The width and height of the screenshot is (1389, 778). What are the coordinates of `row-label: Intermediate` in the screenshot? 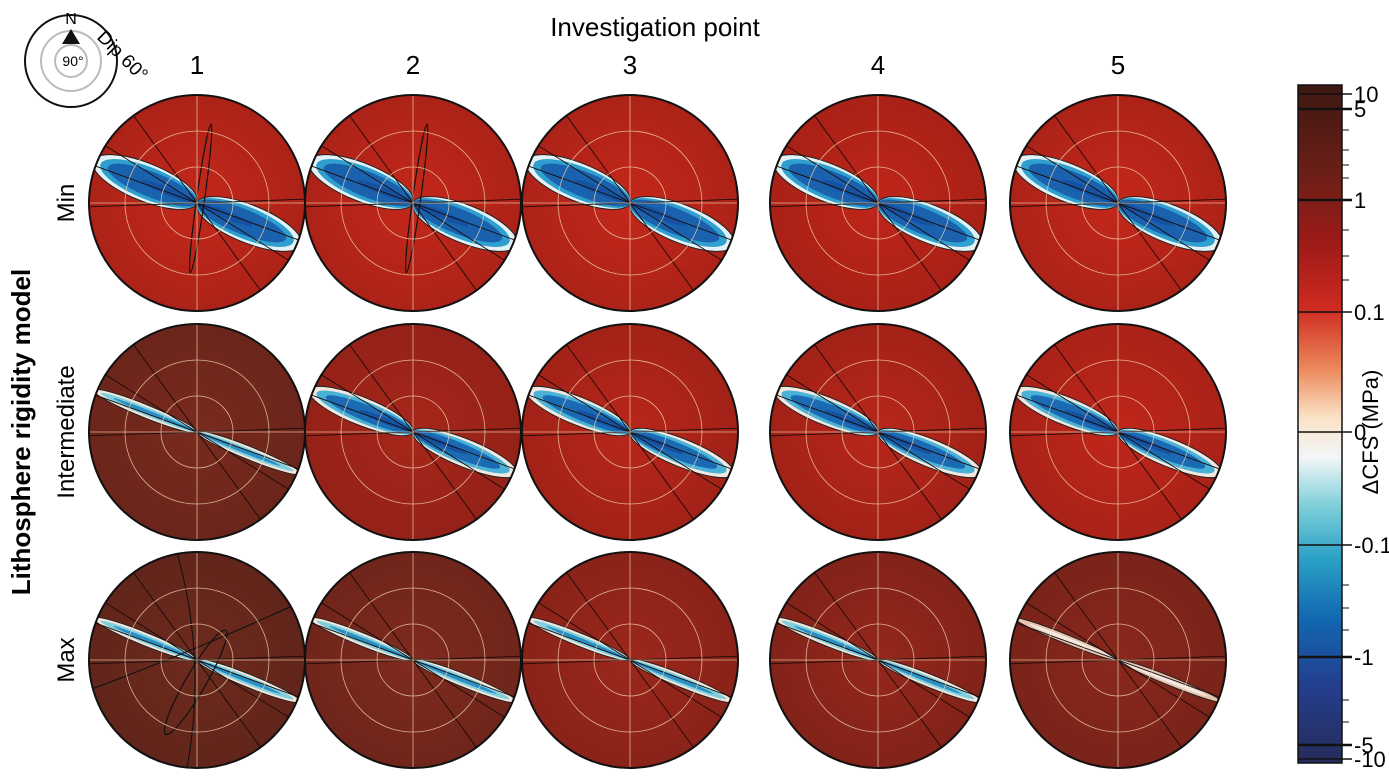 It's located at (66, 431).